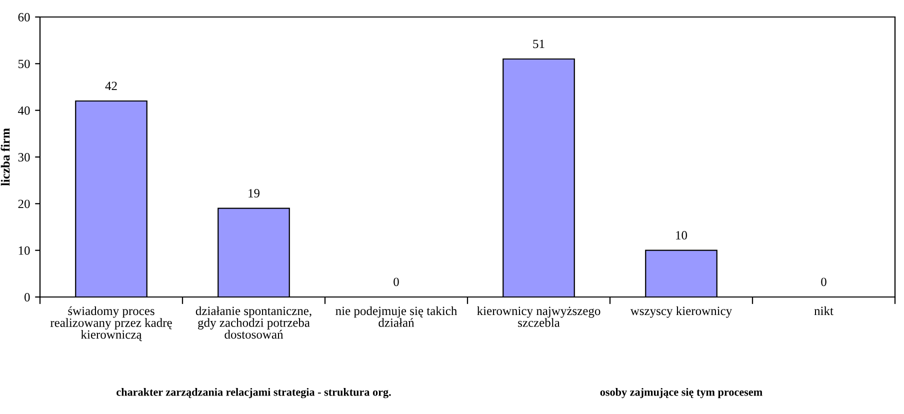 This screenshot has width=904, height=414. Describe the element at coordinates (111, 324) in the screenshot. I see `x-tick-label: świadomy proces realizowany przez kadrę kierowniczą` at that location.